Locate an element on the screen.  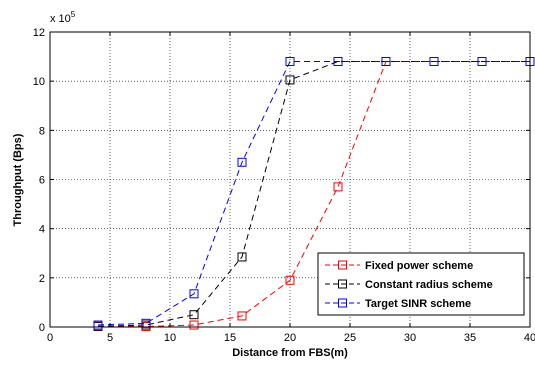
y-tick-label-4: 4 is located at coordinates (42, 230).